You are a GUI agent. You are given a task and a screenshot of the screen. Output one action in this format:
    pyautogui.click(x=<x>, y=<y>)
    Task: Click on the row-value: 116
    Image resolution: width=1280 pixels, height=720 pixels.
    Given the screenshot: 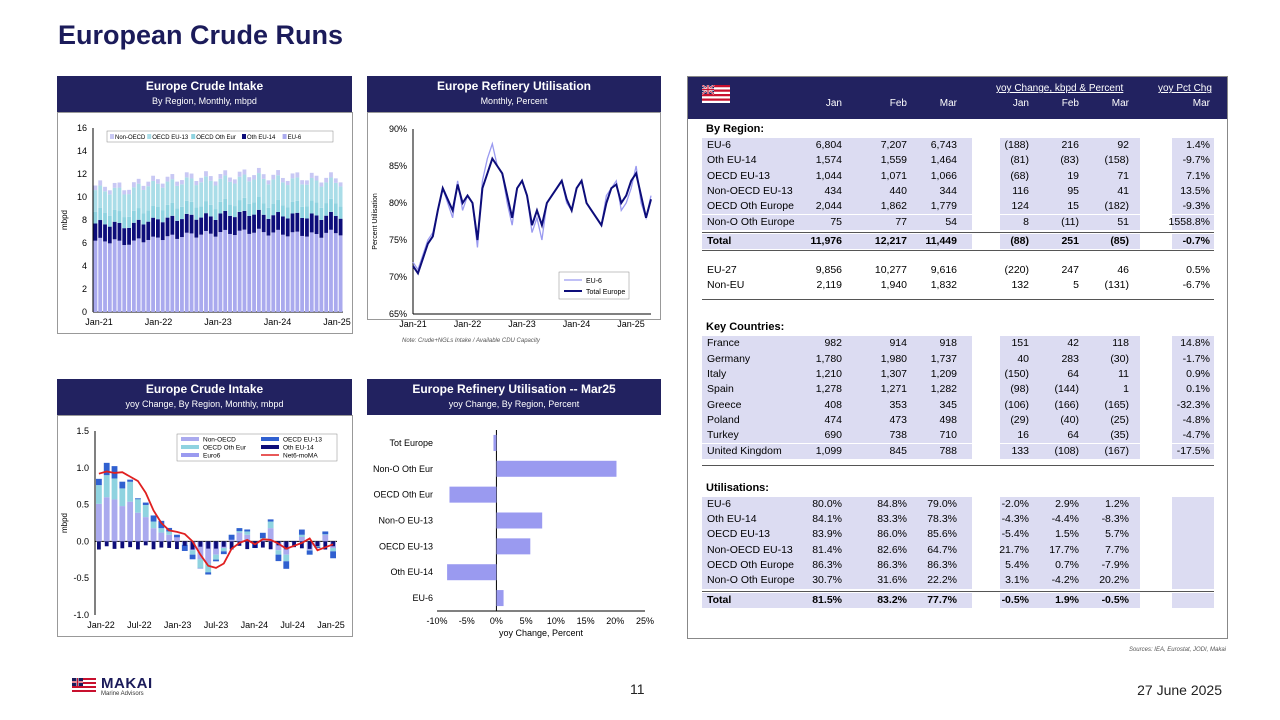 What is the action you would take?
    pyautogui.click(x=1020, y=190)
    